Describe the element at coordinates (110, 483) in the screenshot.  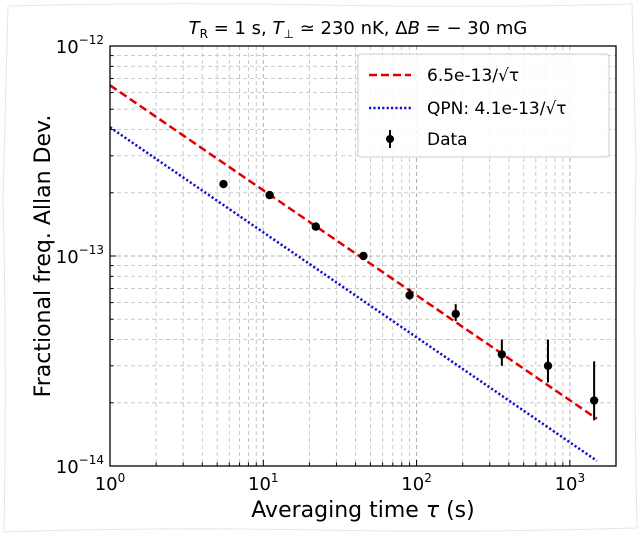
I see `x-tick-label: 10⁰` at that location.